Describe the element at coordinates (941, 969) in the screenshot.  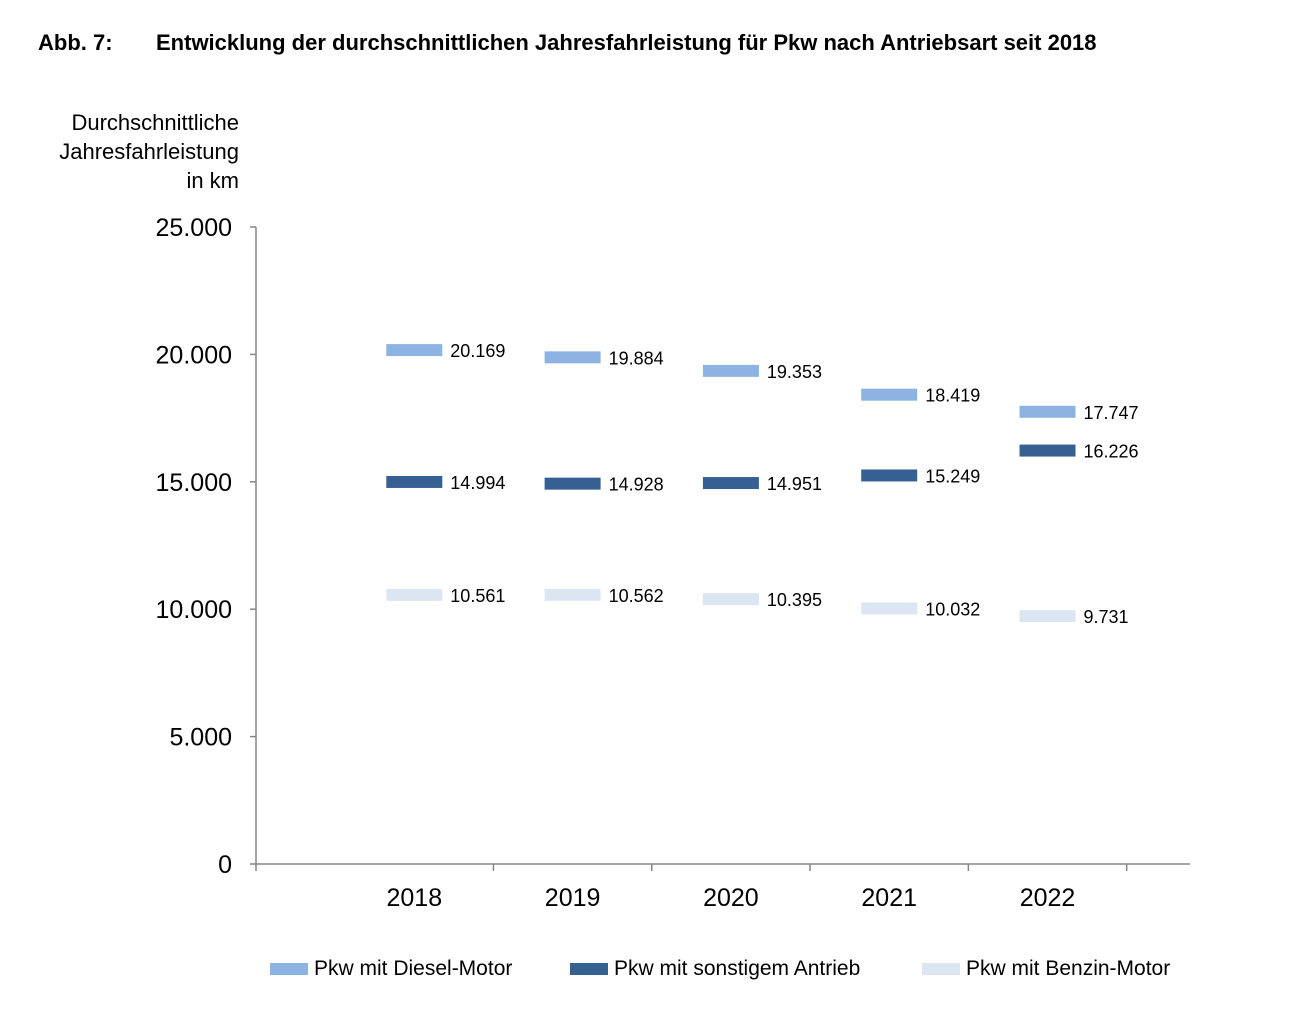
I see `legend-swatch-benzin` at that location.